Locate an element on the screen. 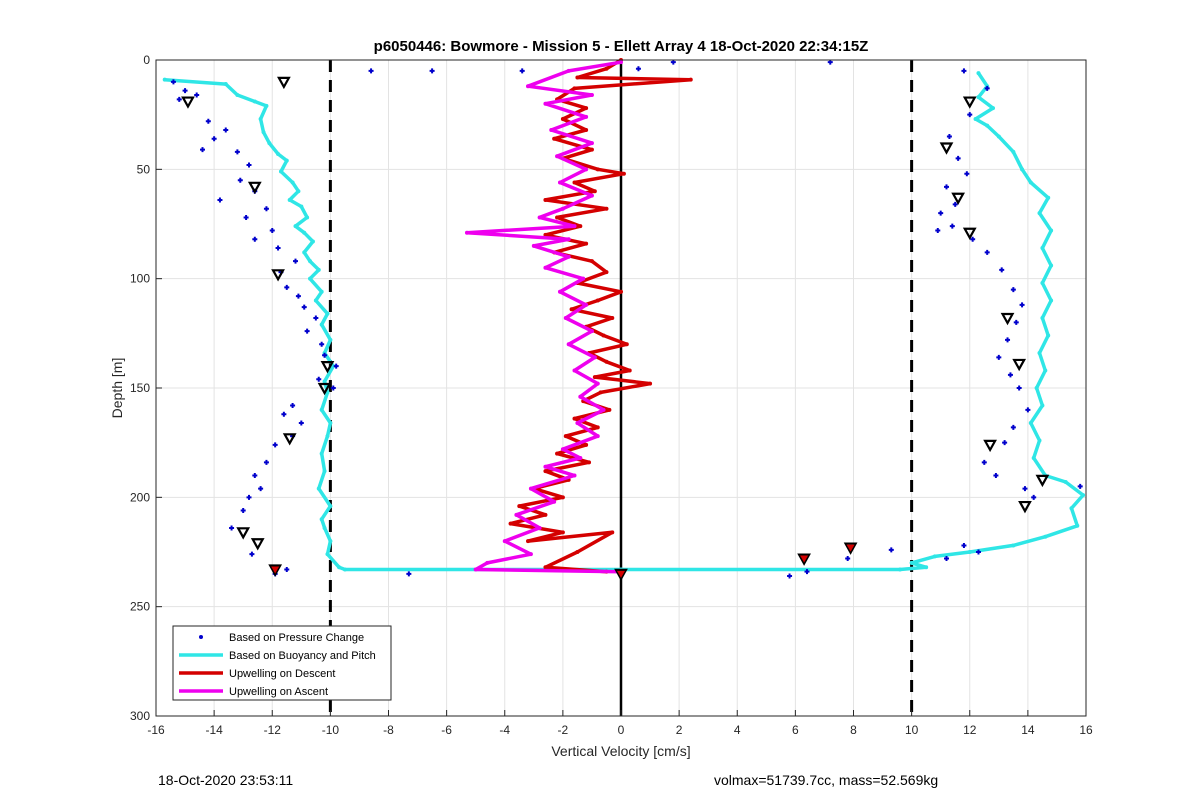  y-tick-label: 250 is located at coordinates (140, 607).